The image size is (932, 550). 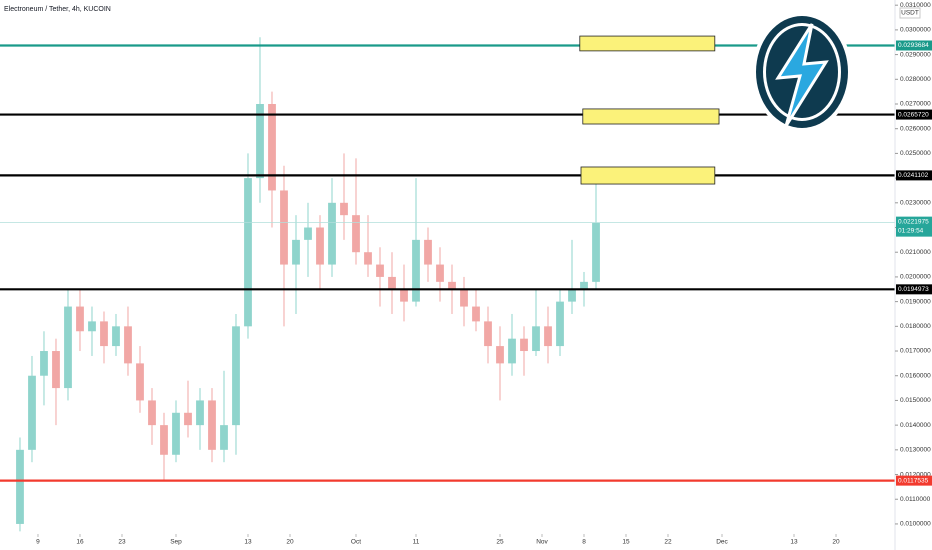 I want to click on countdown: 01:29:54, so click(x=911, y=230).